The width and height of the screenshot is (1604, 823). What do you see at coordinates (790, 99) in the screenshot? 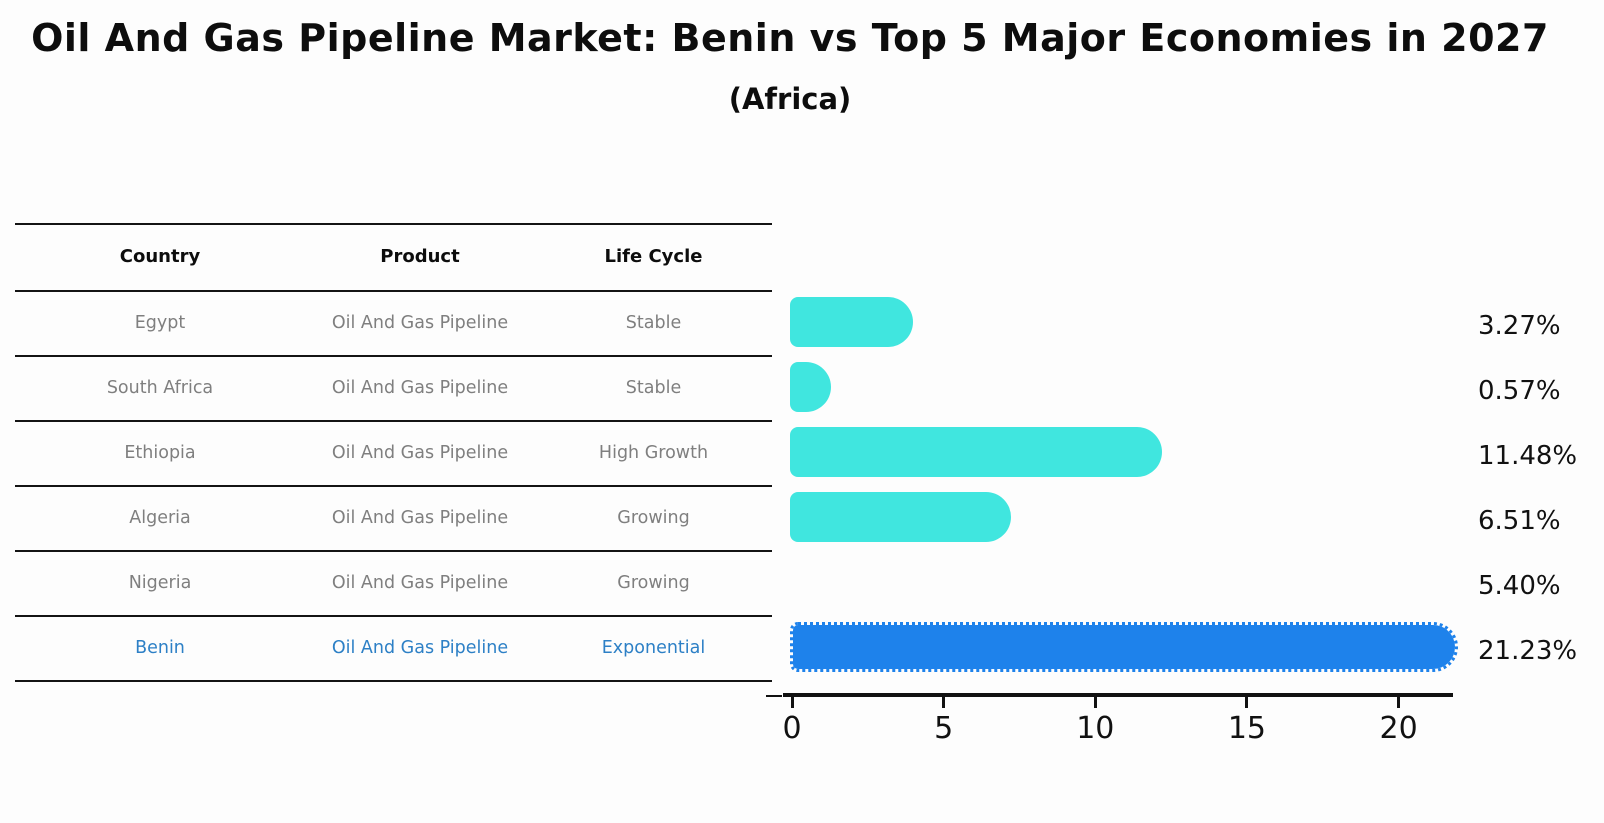
I see `chart-subtitle: (Africa)` at bounding box center [790, 99].